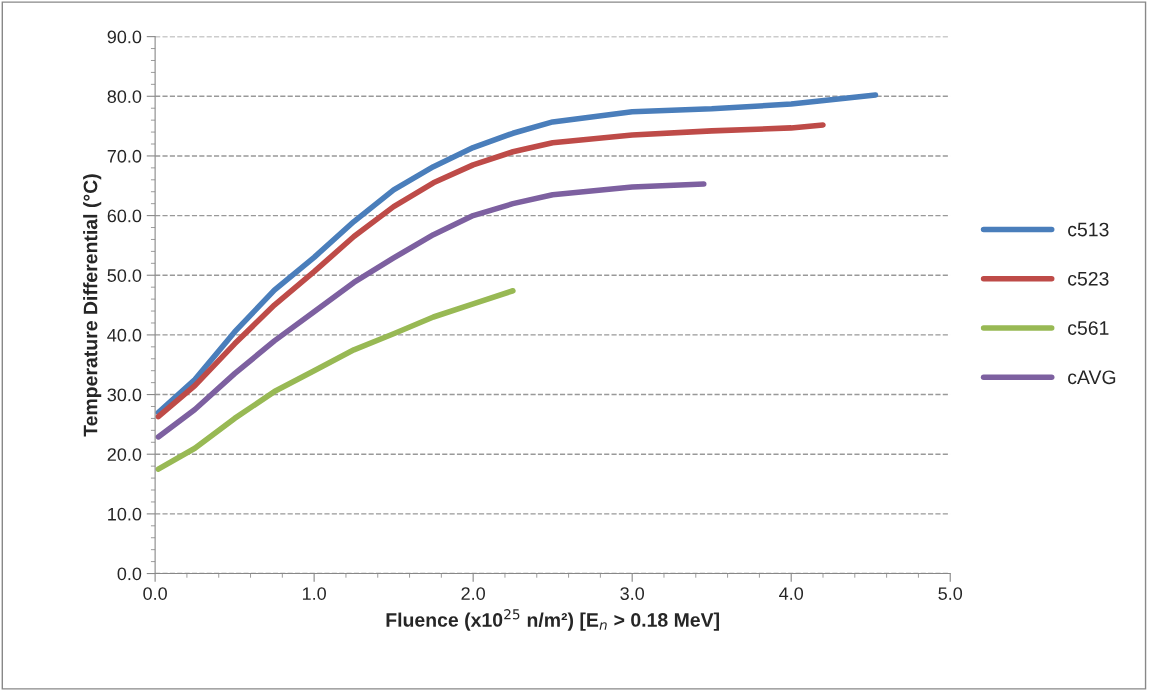  Describe the element at coordinates (155, 593) in the screenshot. I see `x-tick-label: 0.0` at that location.